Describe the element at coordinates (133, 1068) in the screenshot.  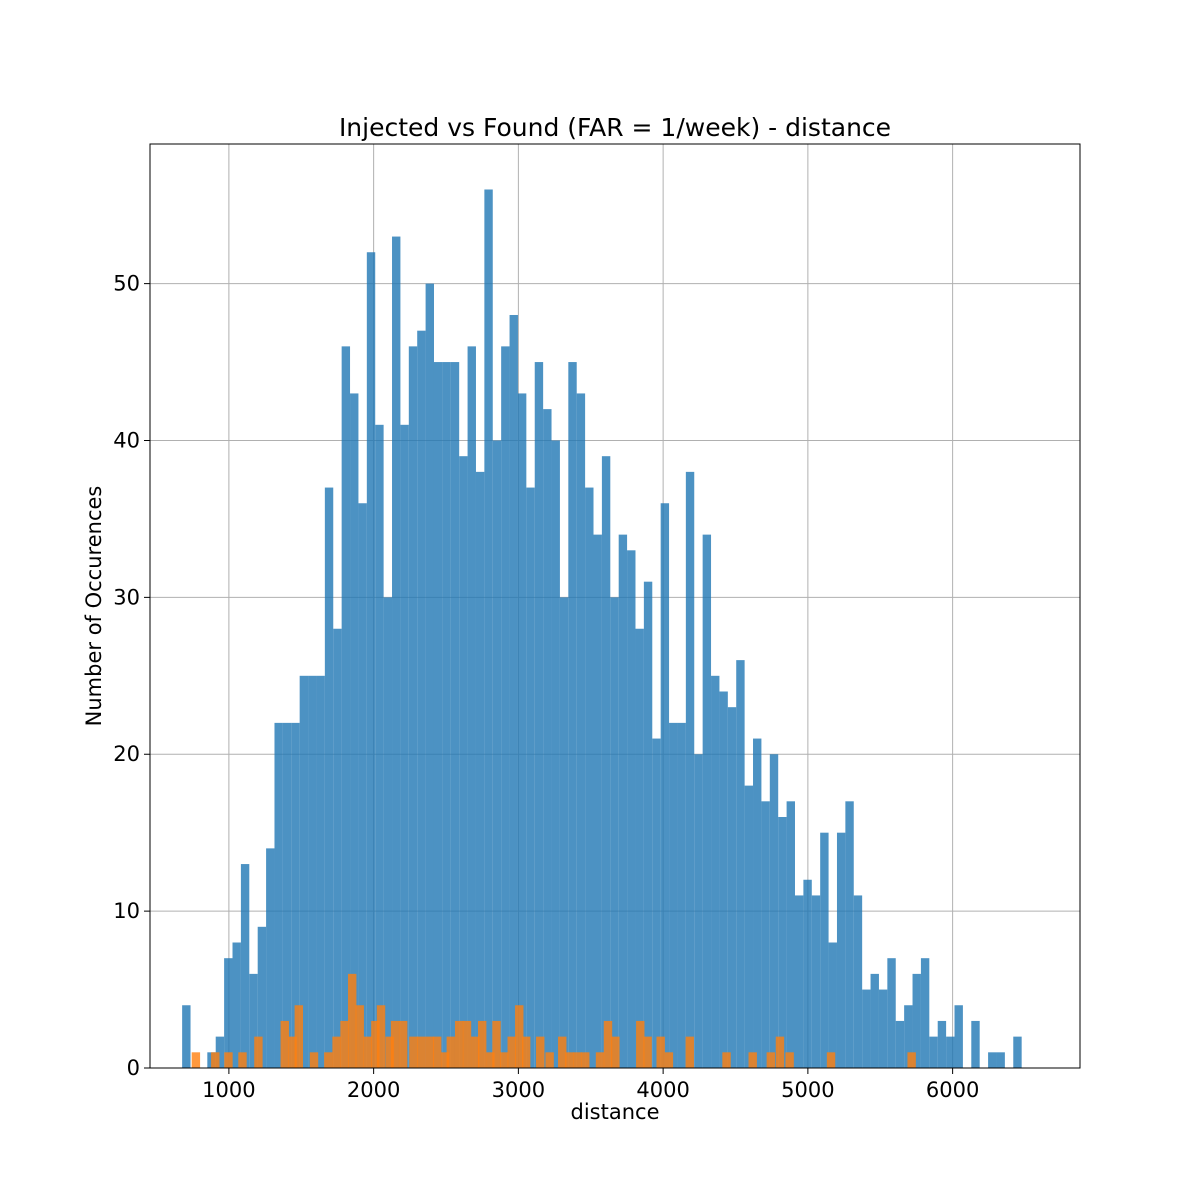
I see `y-tick-label: 0` at that location.